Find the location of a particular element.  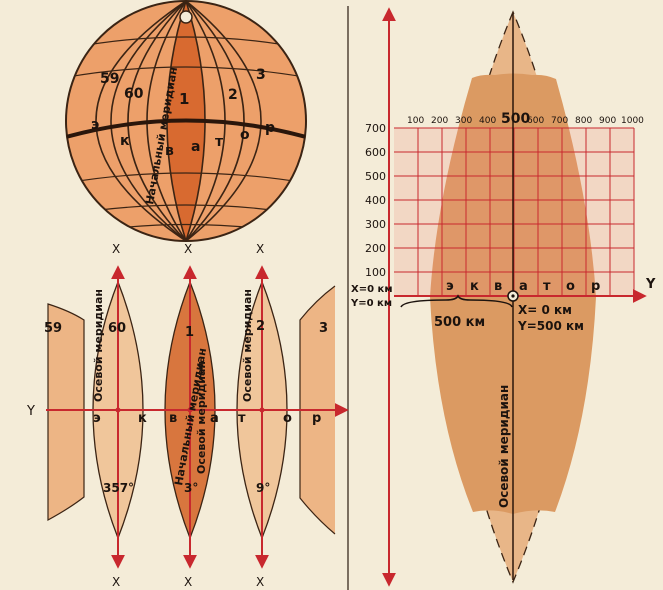

strip-equator-letter: о is located at coordinates (287, 418).